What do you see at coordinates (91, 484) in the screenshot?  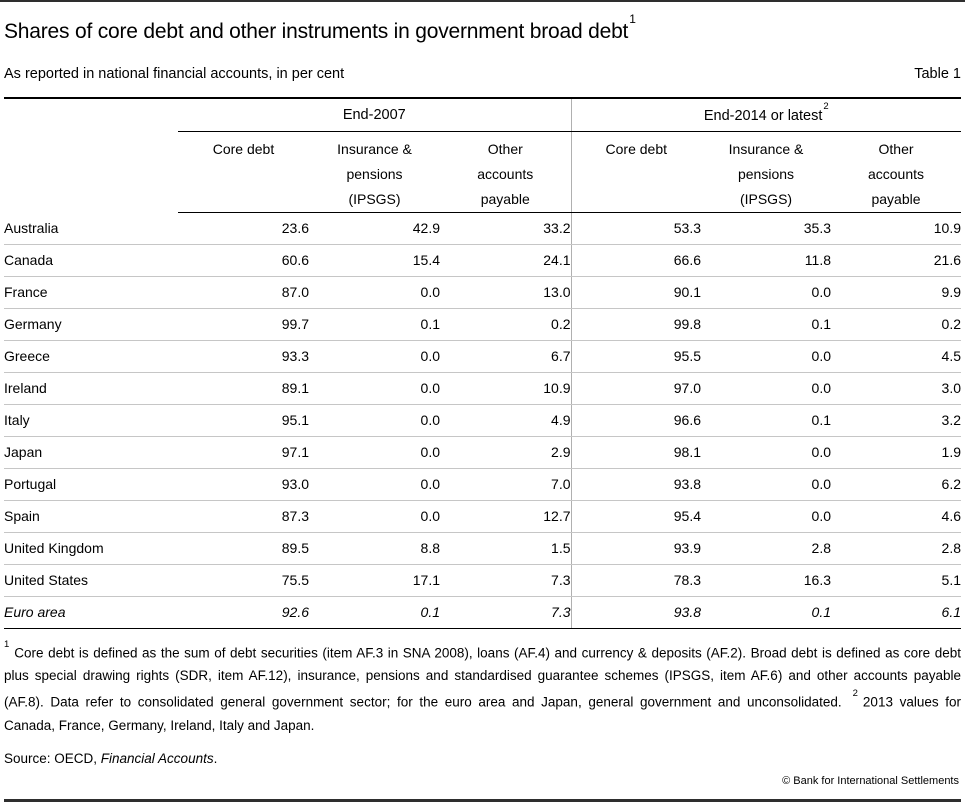 I see `country-label: Portugal` at bounding box center [91, 484].